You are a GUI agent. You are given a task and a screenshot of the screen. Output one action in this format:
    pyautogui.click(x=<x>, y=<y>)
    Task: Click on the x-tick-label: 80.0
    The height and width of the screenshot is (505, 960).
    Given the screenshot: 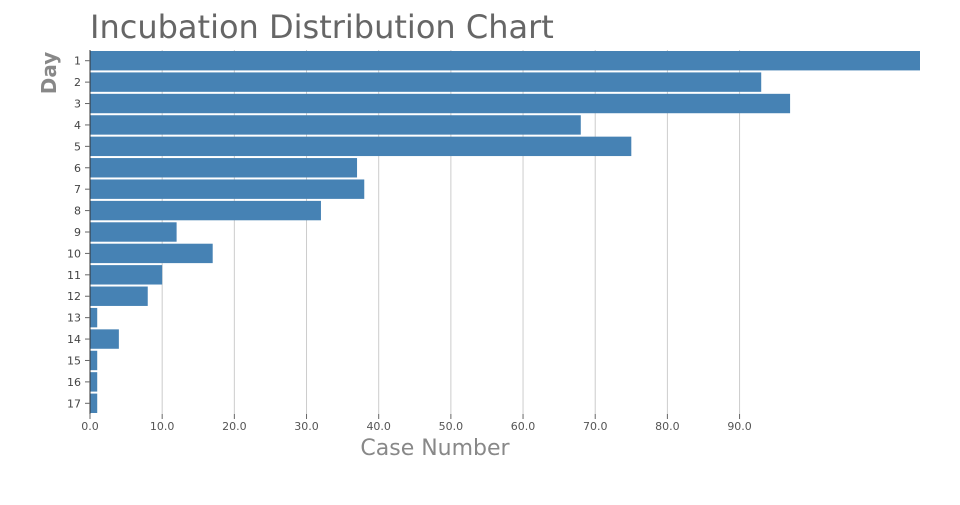 What is the action you would take?
    pyautogui.click(x=667, y=426)
    